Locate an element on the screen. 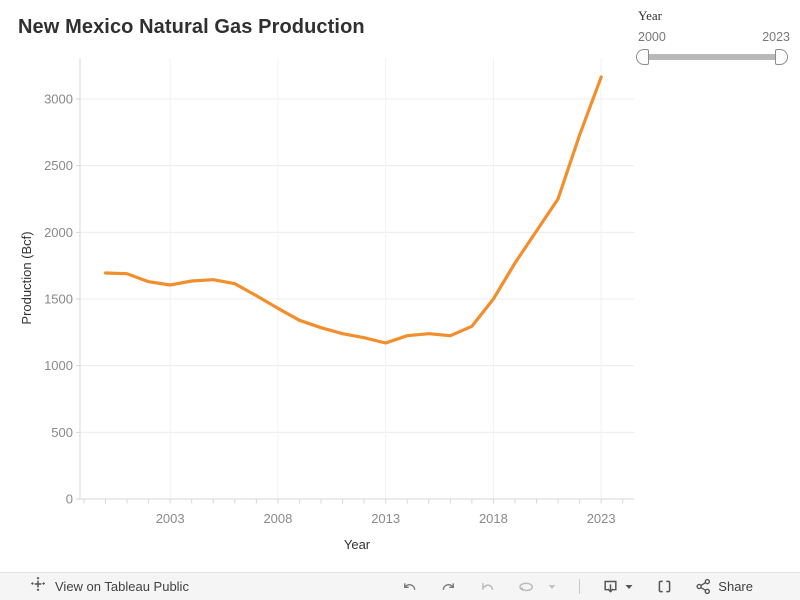  view-on-tableau-link: View on Tableau Public is located at coordinates (94, 586).